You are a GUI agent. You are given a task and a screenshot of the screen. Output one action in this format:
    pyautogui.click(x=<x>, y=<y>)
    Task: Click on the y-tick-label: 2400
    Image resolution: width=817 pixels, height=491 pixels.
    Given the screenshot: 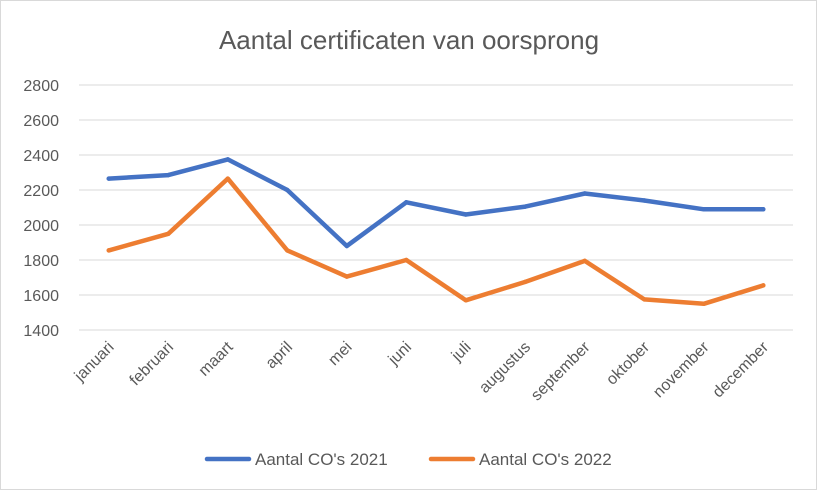 What is the action you would take?
    pyautogui.click(x=41, y=156)
    